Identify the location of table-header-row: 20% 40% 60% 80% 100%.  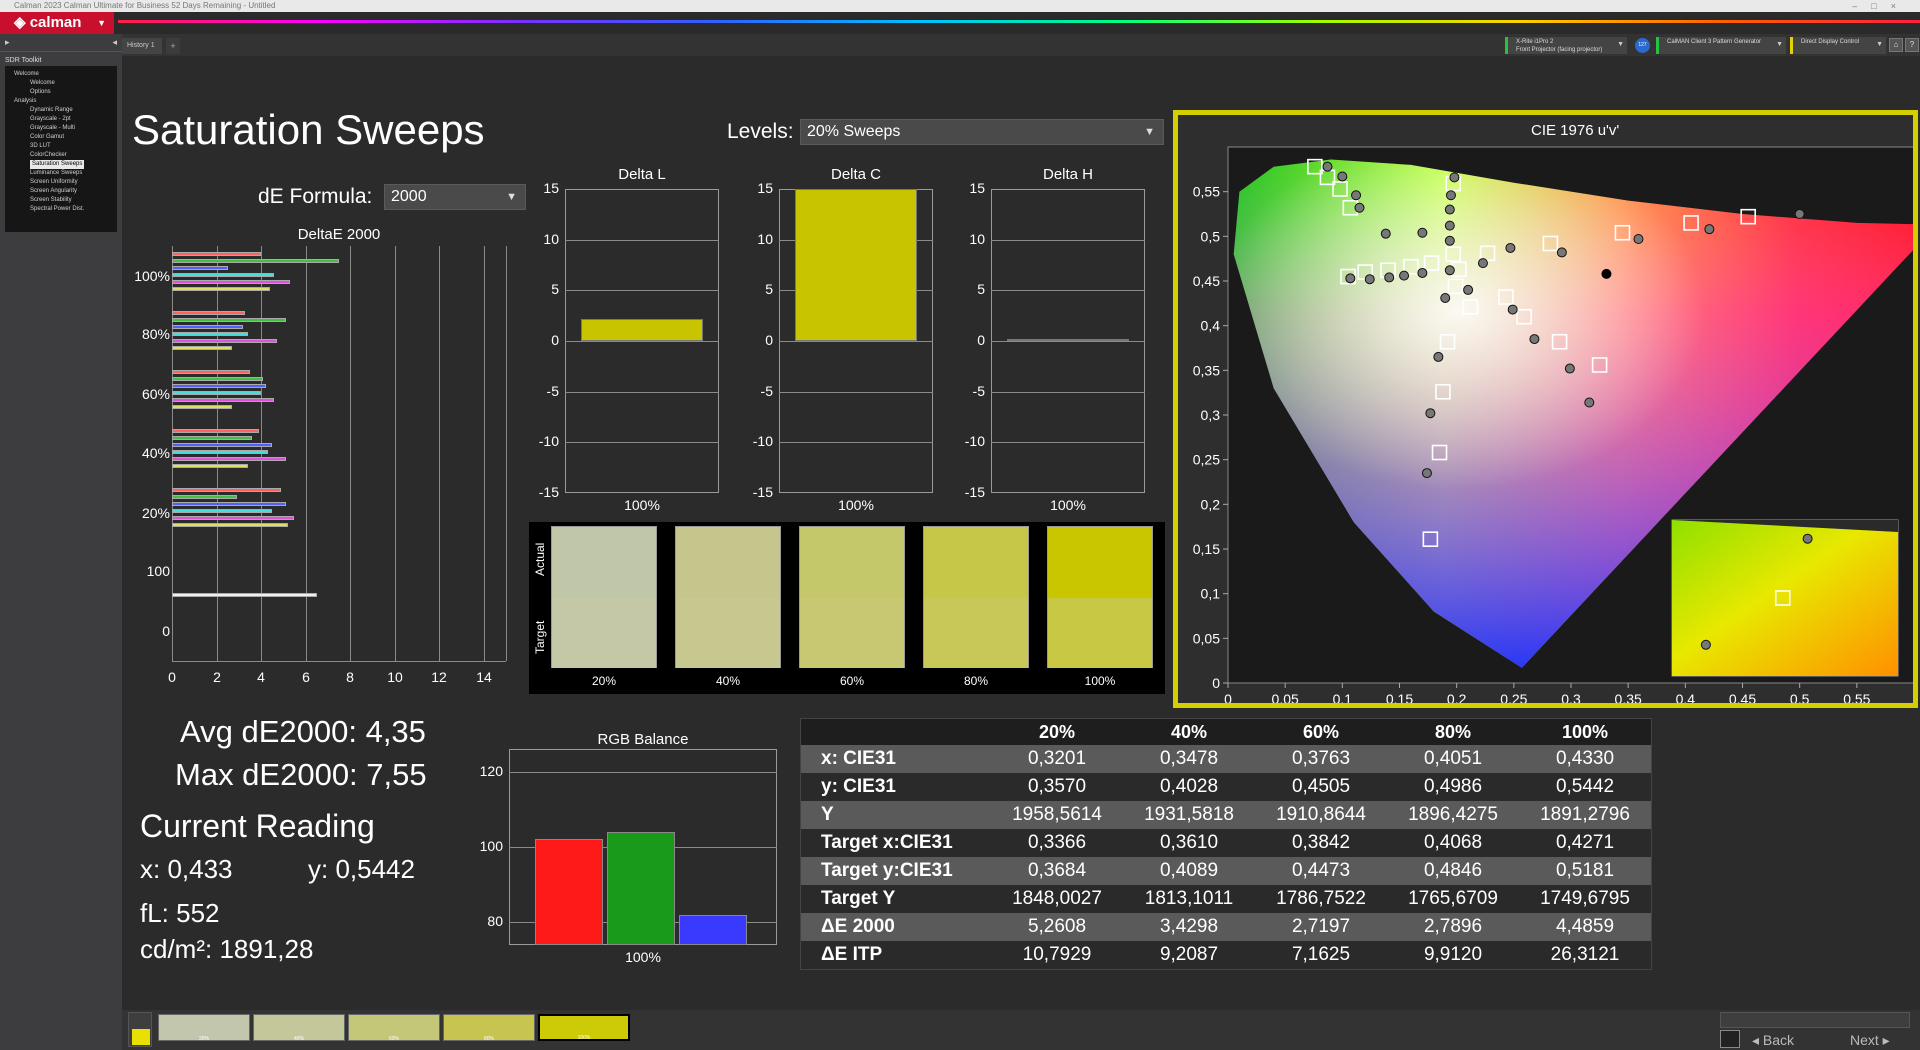
(1226, 732).